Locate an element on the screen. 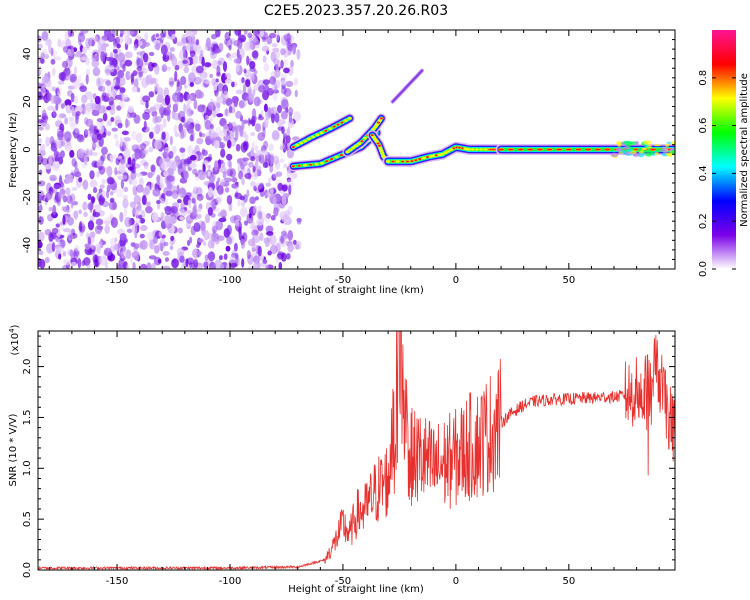  snr-scale-prefix: (x10 is located at coordinates (15, 344).